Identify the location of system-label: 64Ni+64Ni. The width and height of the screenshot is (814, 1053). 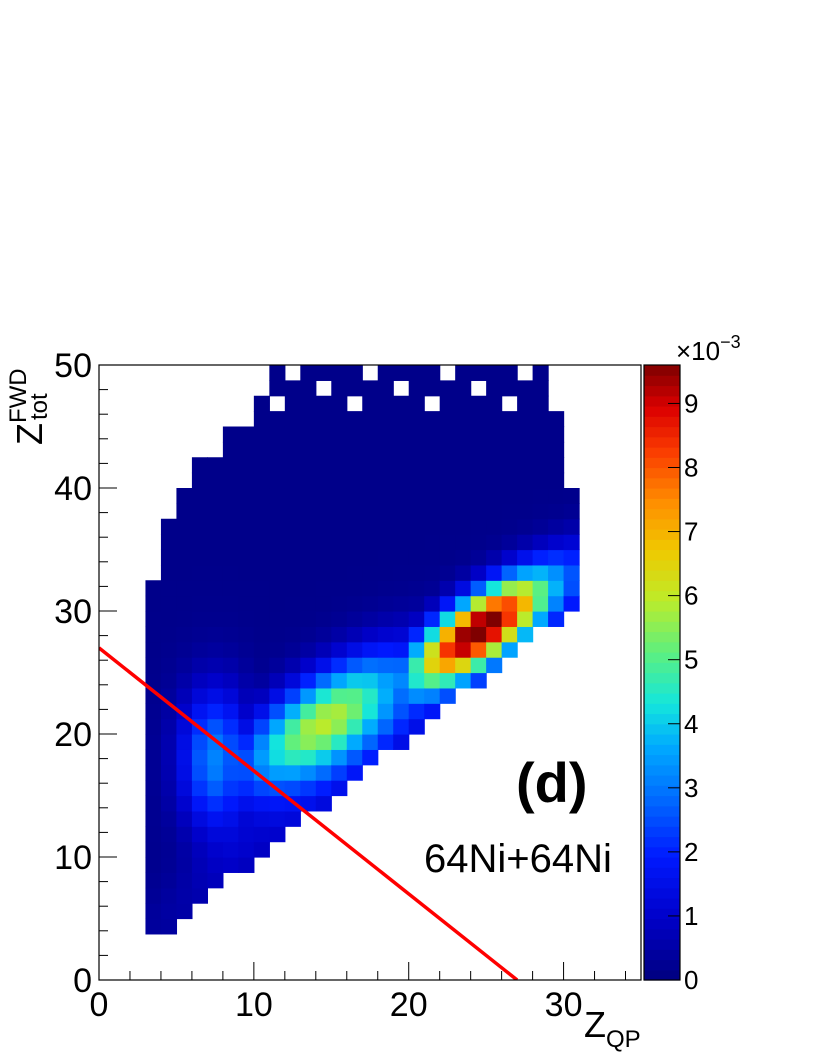
(518, 859).